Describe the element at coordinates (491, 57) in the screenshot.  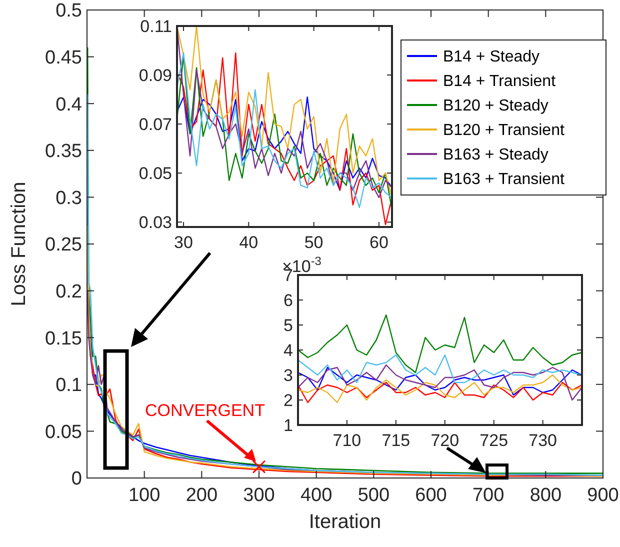
I see `legend-label: B14 + Steady` at that location.